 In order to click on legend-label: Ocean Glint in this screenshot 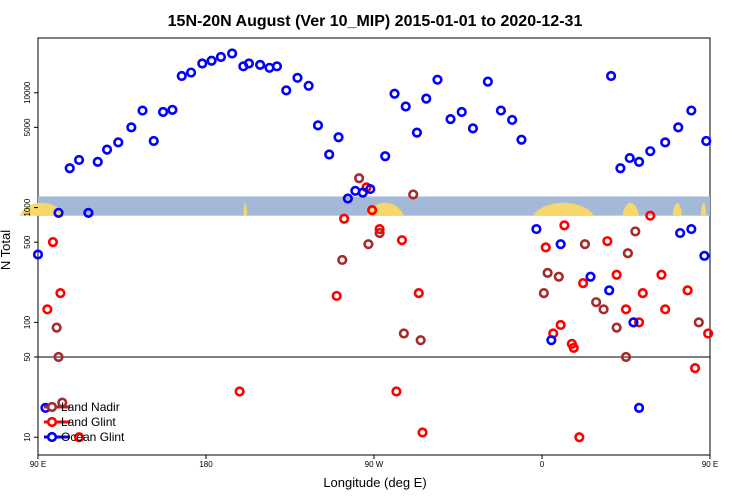, I will do `click(93, 437)`.